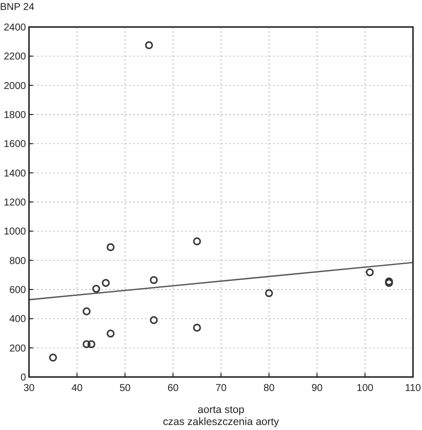 The width and height of the screenshot is (422, 430). Describe the element at coordinates (15, 57) in the screenshot. I see `y-tick-label: 2200` at that location.